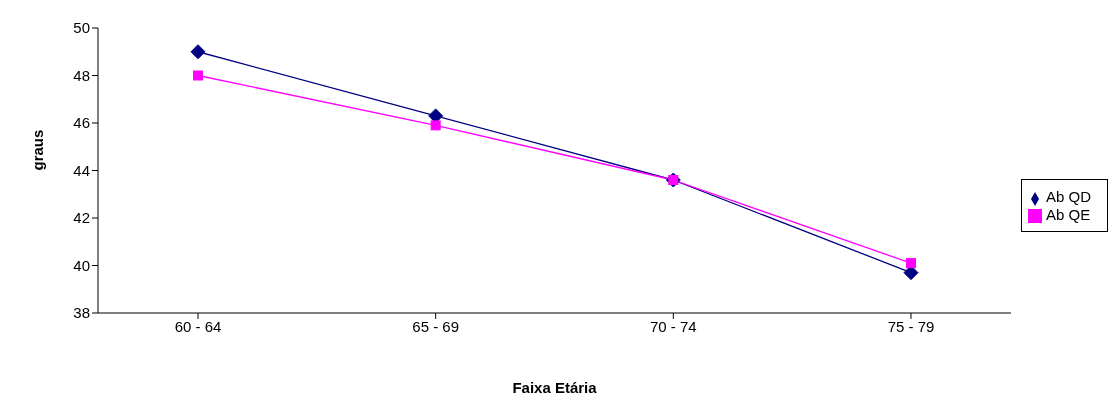  What do you see at coordinates (81, 28) in the screenshot?
I see `y-tick-label: 50` at bounding box center [81, 28].